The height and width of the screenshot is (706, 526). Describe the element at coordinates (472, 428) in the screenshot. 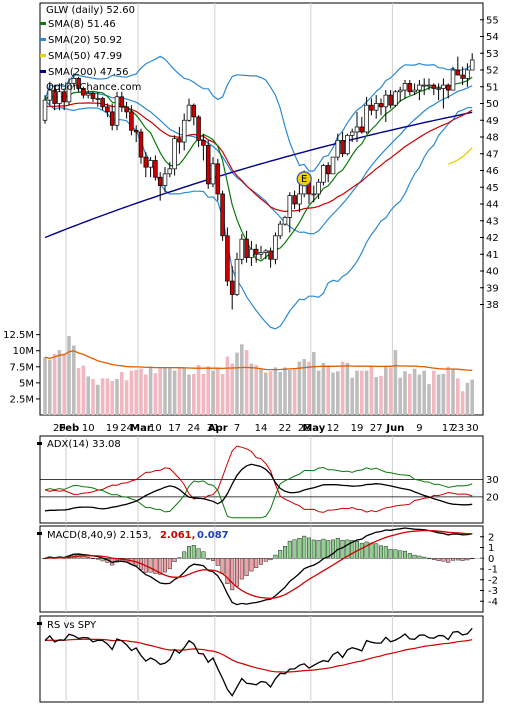

I see `x-label-23: 30` at that location.